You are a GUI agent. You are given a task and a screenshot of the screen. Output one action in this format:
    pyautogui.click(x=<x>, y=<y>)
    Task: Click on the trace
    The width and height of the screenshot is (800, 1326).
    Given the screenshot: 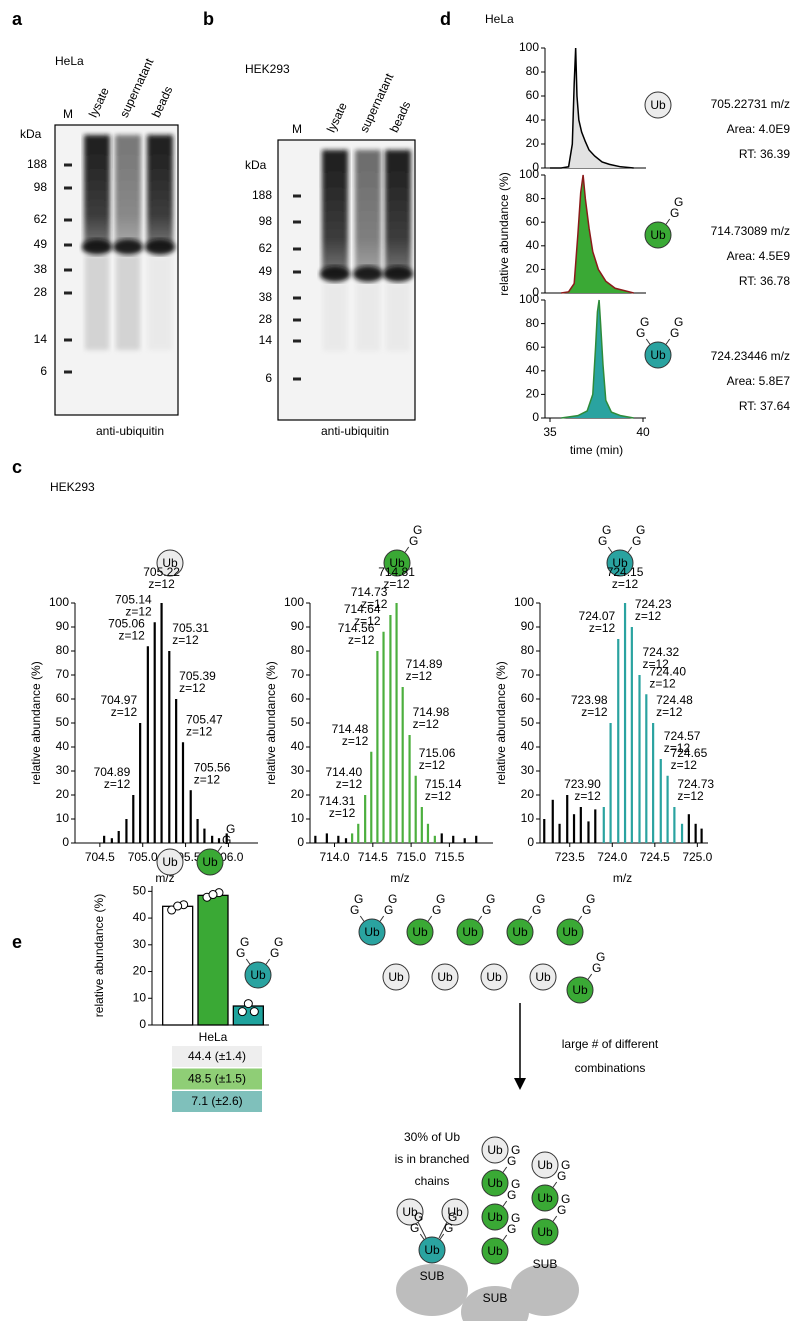 What is the action you would take?
    pyautogui.click(x=592, y=108)
    